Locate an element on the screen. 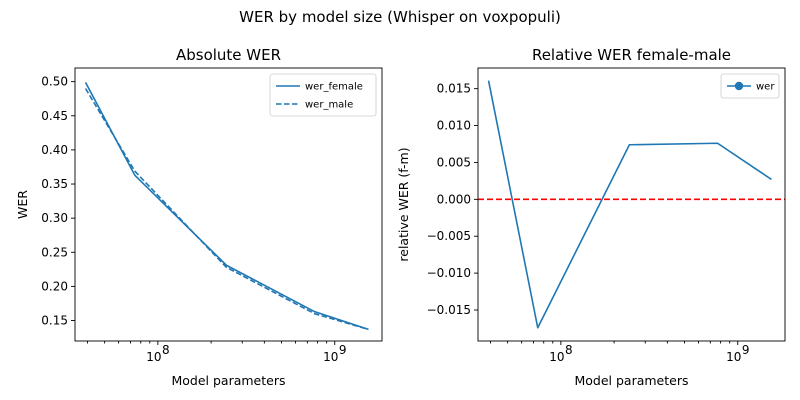 This screenshot has width=800, height=400. y-tick-label: 0.30 is located at coordinates (54, 218).